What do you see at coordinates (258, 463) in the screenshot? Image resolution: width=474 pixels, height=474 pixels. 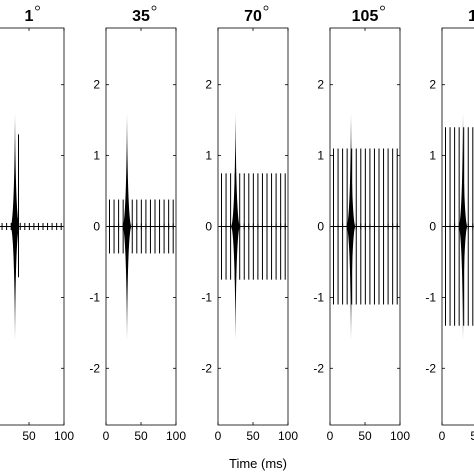 I see `x-axis-label: Time (ms)` at bounding box center [258, 463].